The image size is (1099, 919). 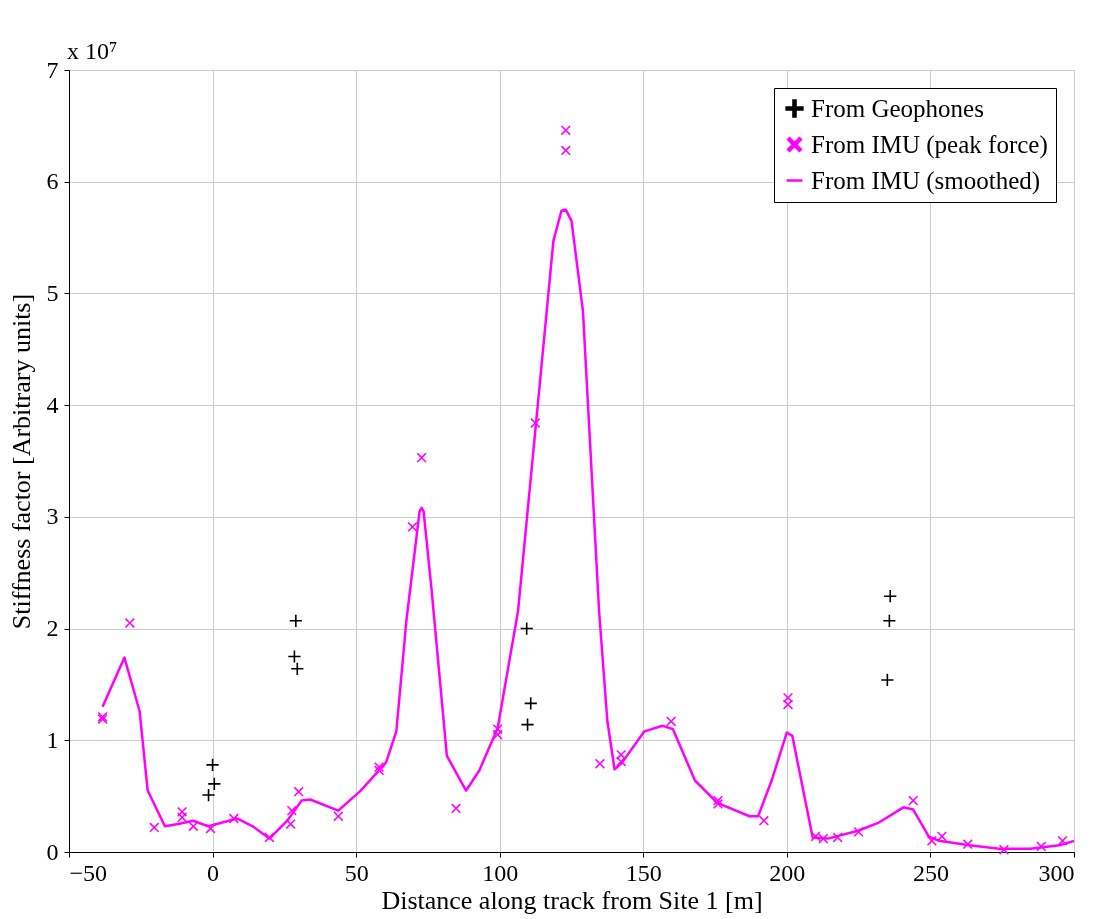 What do you see at coordinates (88, 872) in the screenshot?
I see `x-tick-label: −50` at bounding box center [88, 872].